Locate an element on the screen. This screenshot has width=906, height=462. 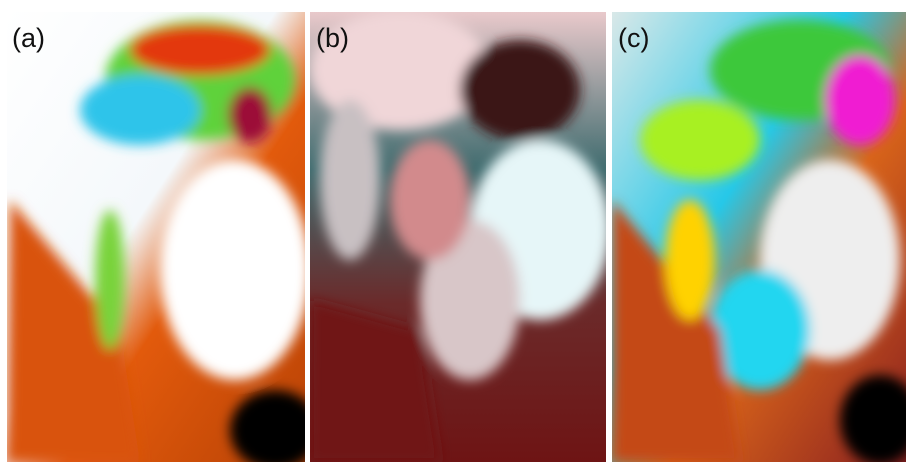
panel-label: (a) is located at coordinates (28, 38).